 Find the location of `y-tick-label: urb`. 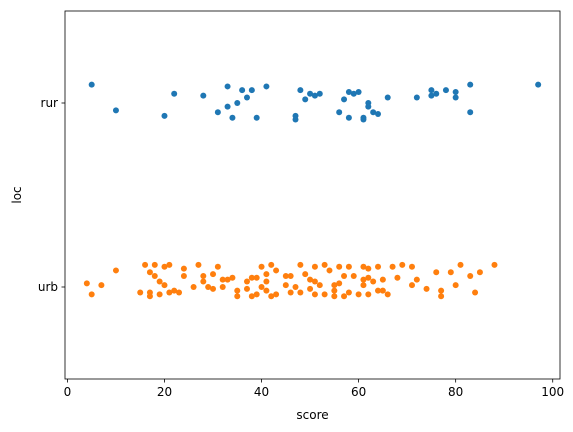

y-tick-label: urb is located at coordinates (48, 287).